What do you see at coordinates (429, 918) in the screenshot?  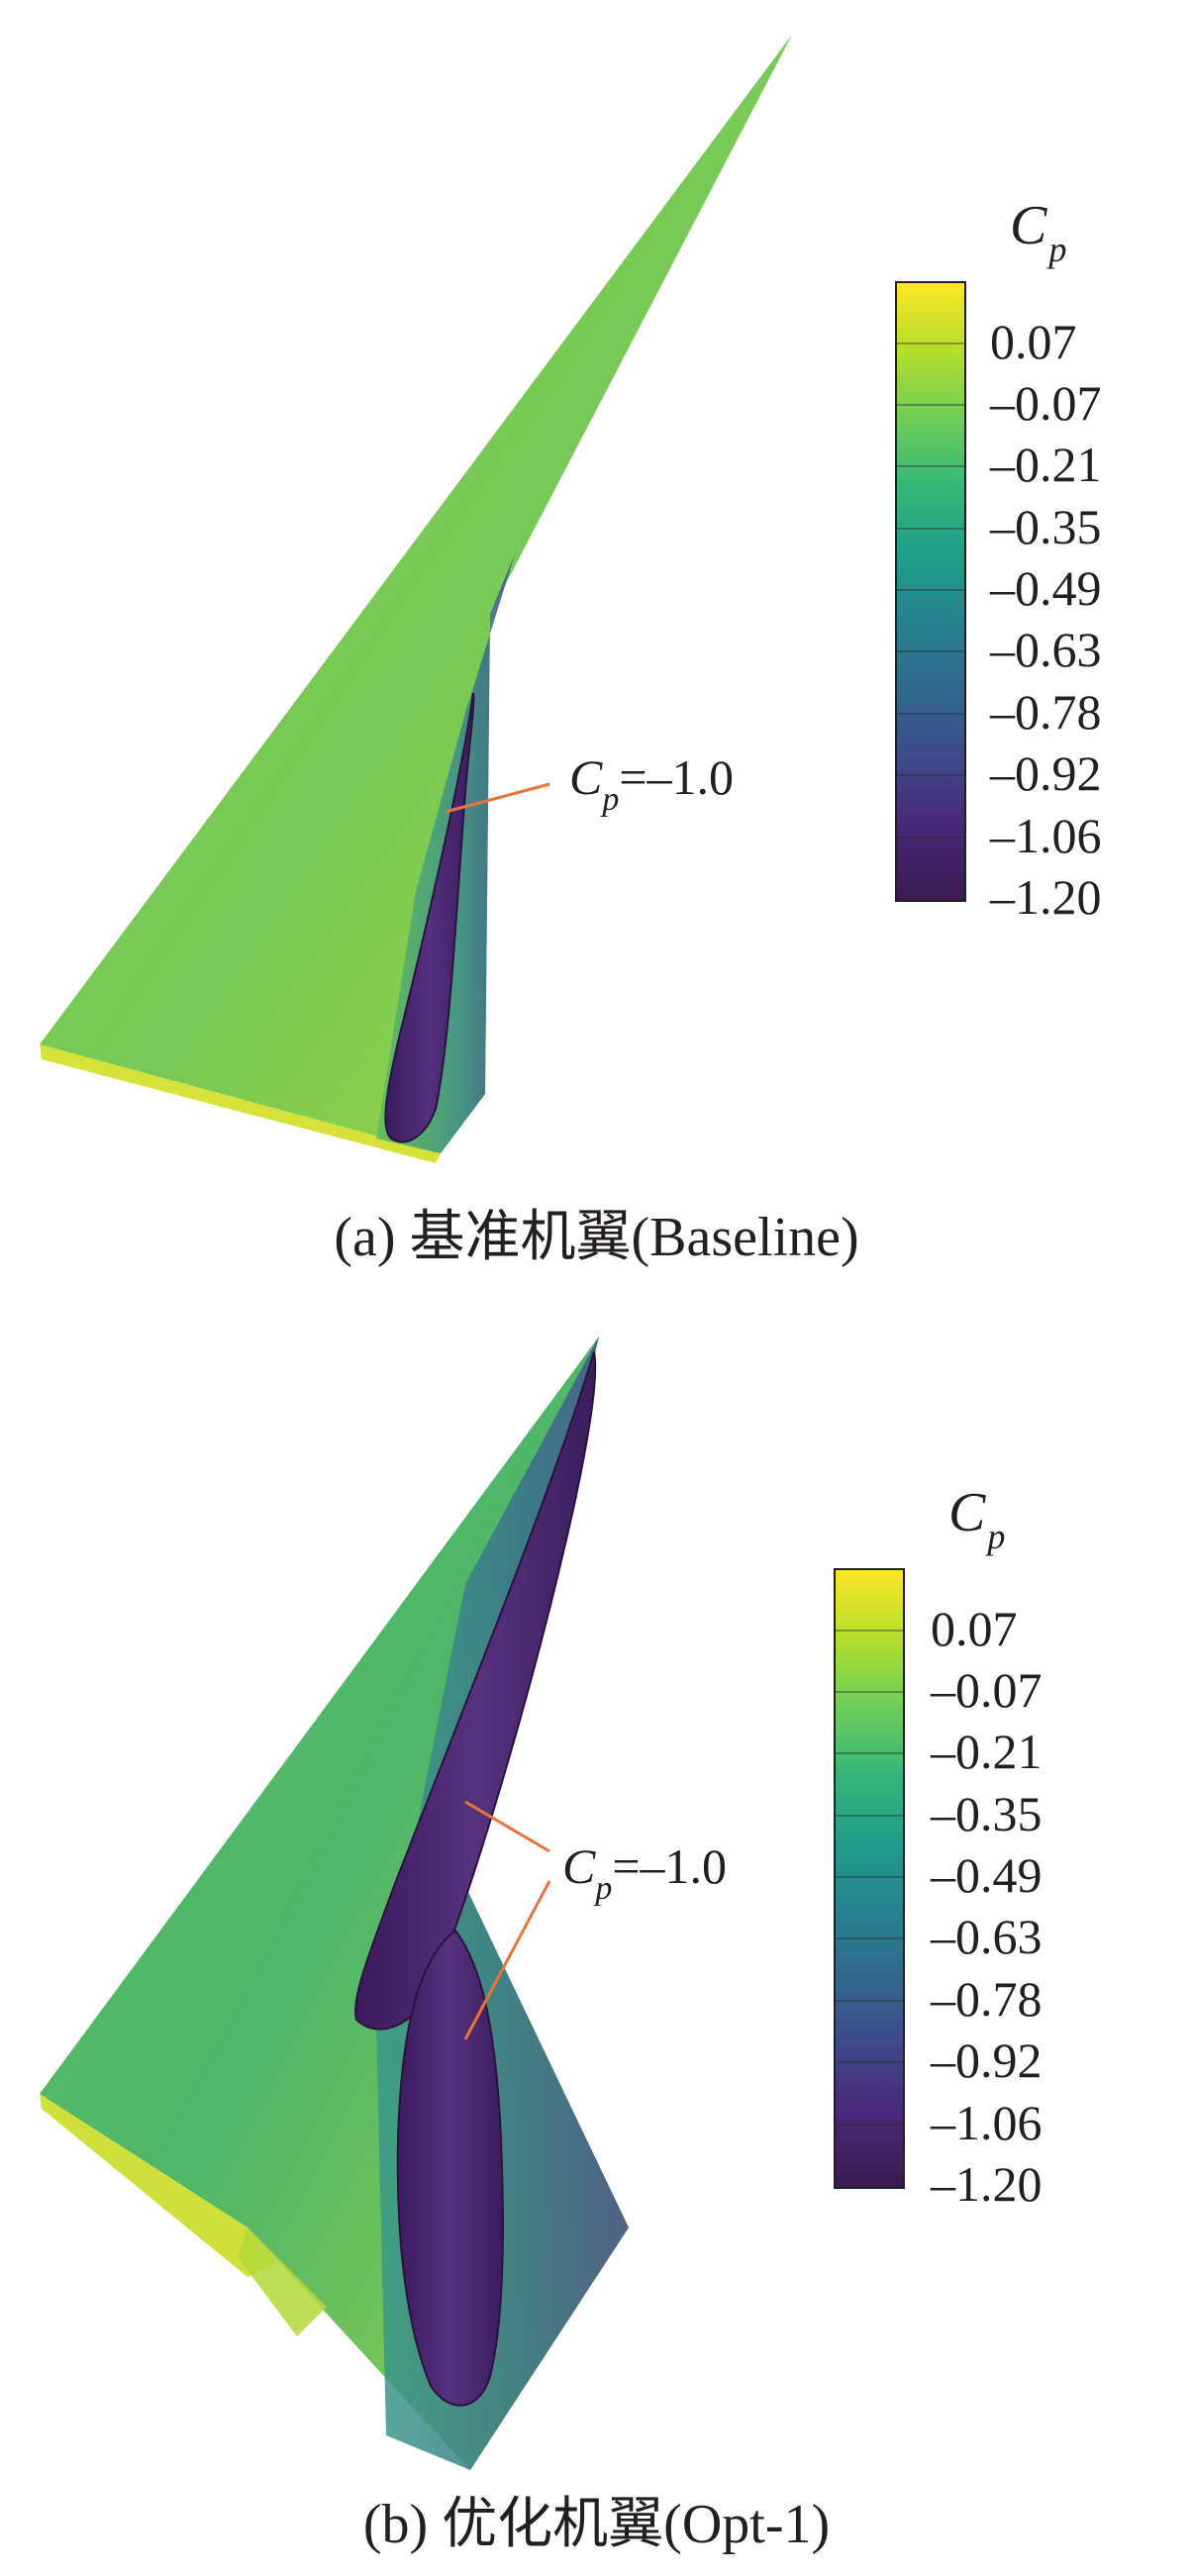 I see `cp-isosurface` at bounding box center [429, 918].